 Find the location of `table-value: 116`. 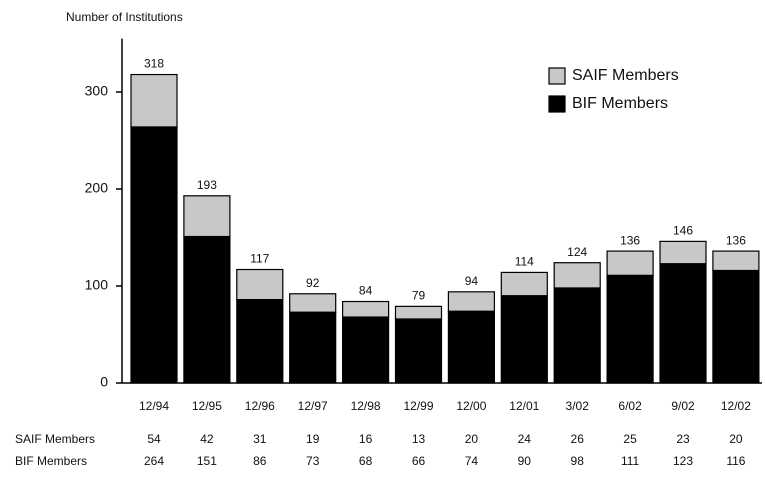

table-value: 116 is located at coordinates (735, 461).